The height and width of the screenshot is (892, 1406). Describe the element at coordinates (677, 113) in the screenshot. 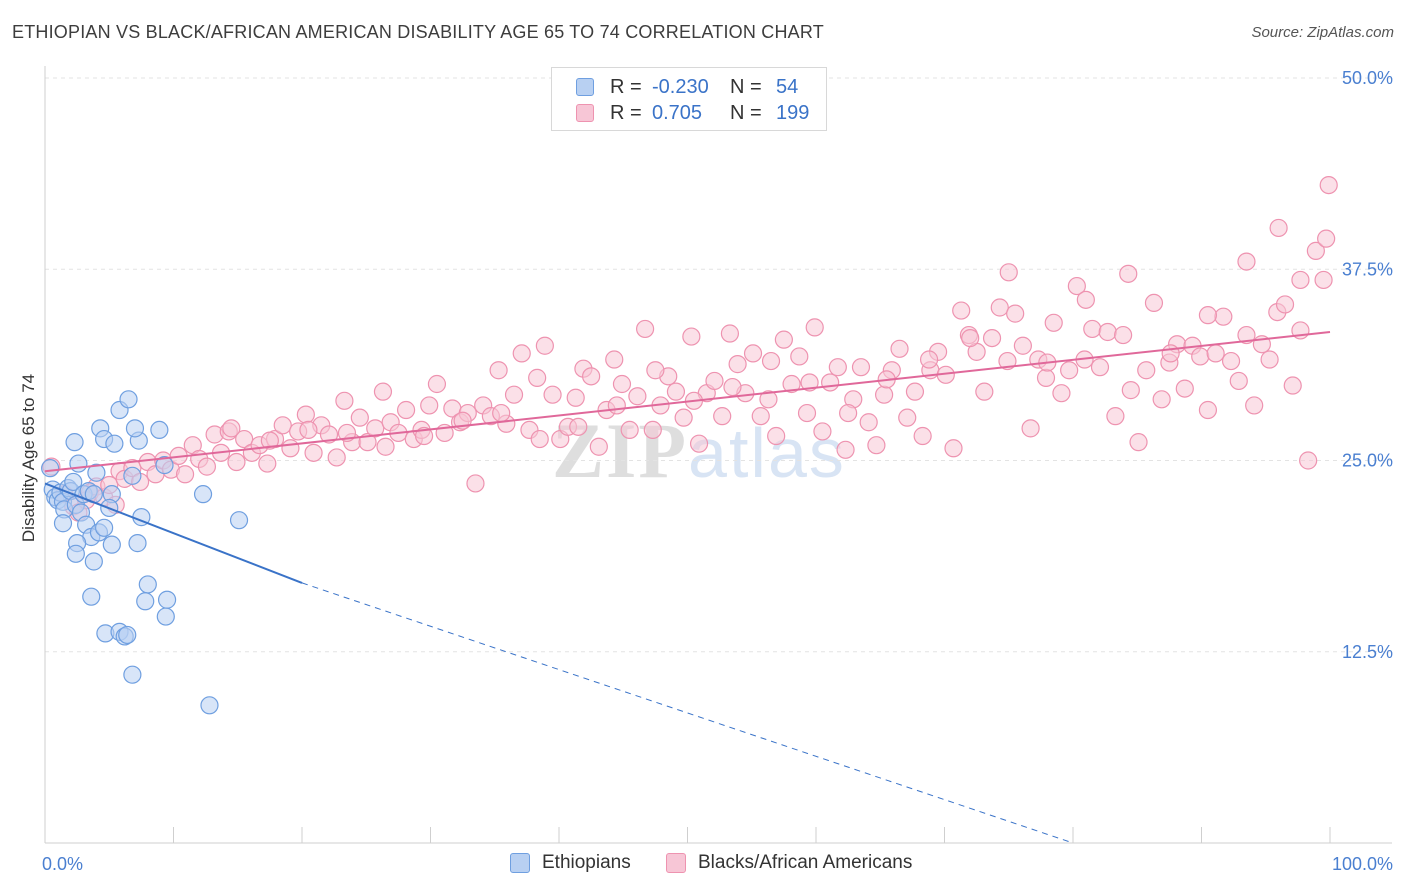

I see `legend-r-value: 0.705` at that location.